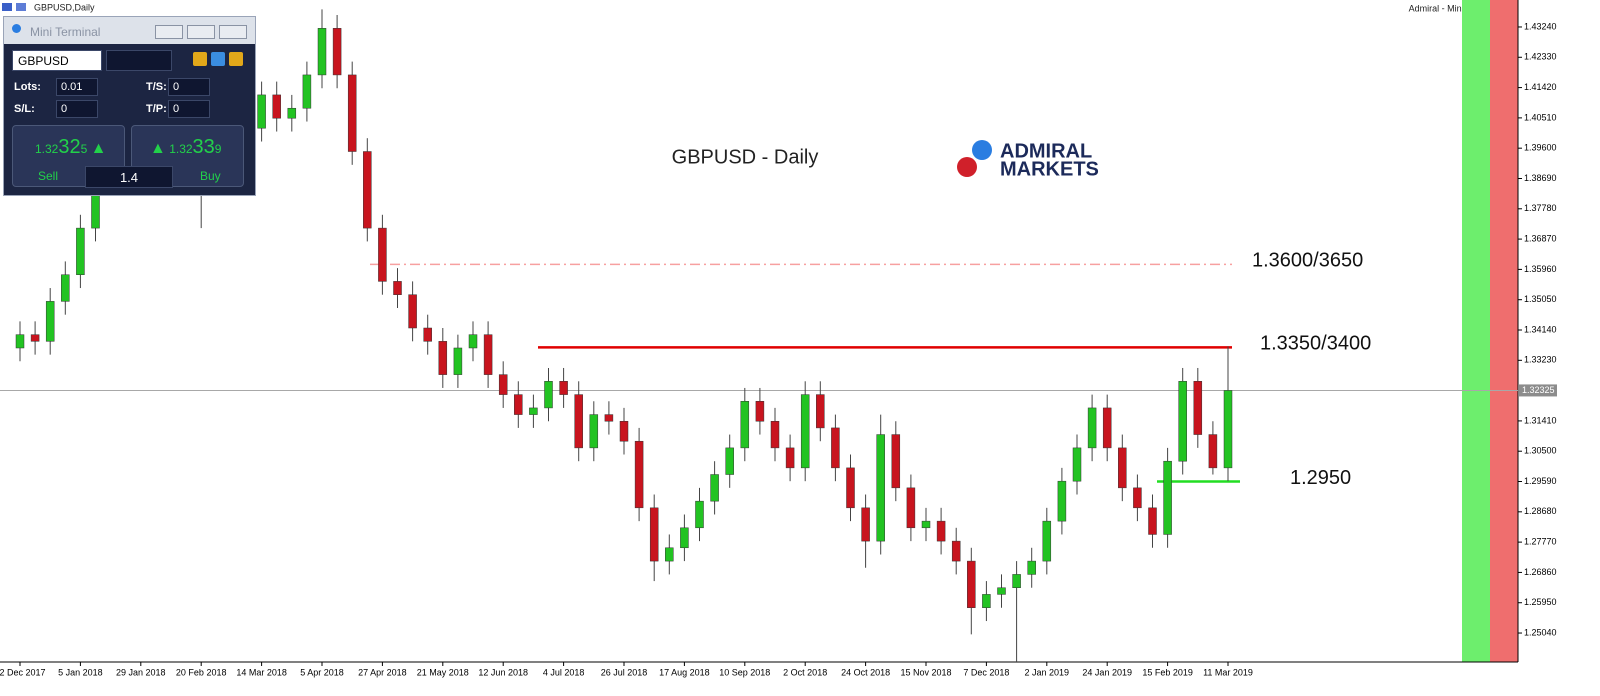 This screenshot has width=1600, height=696. I want to click on price-fraction: 9, so click(218, 149).